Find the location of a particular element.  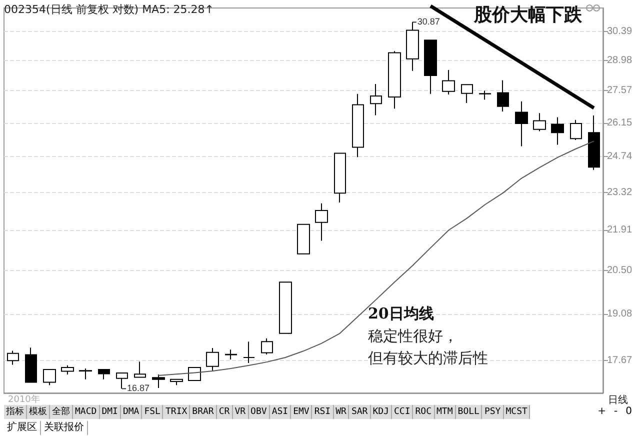

y-tick-label: 17.67 is located at coordinates (619, 360).